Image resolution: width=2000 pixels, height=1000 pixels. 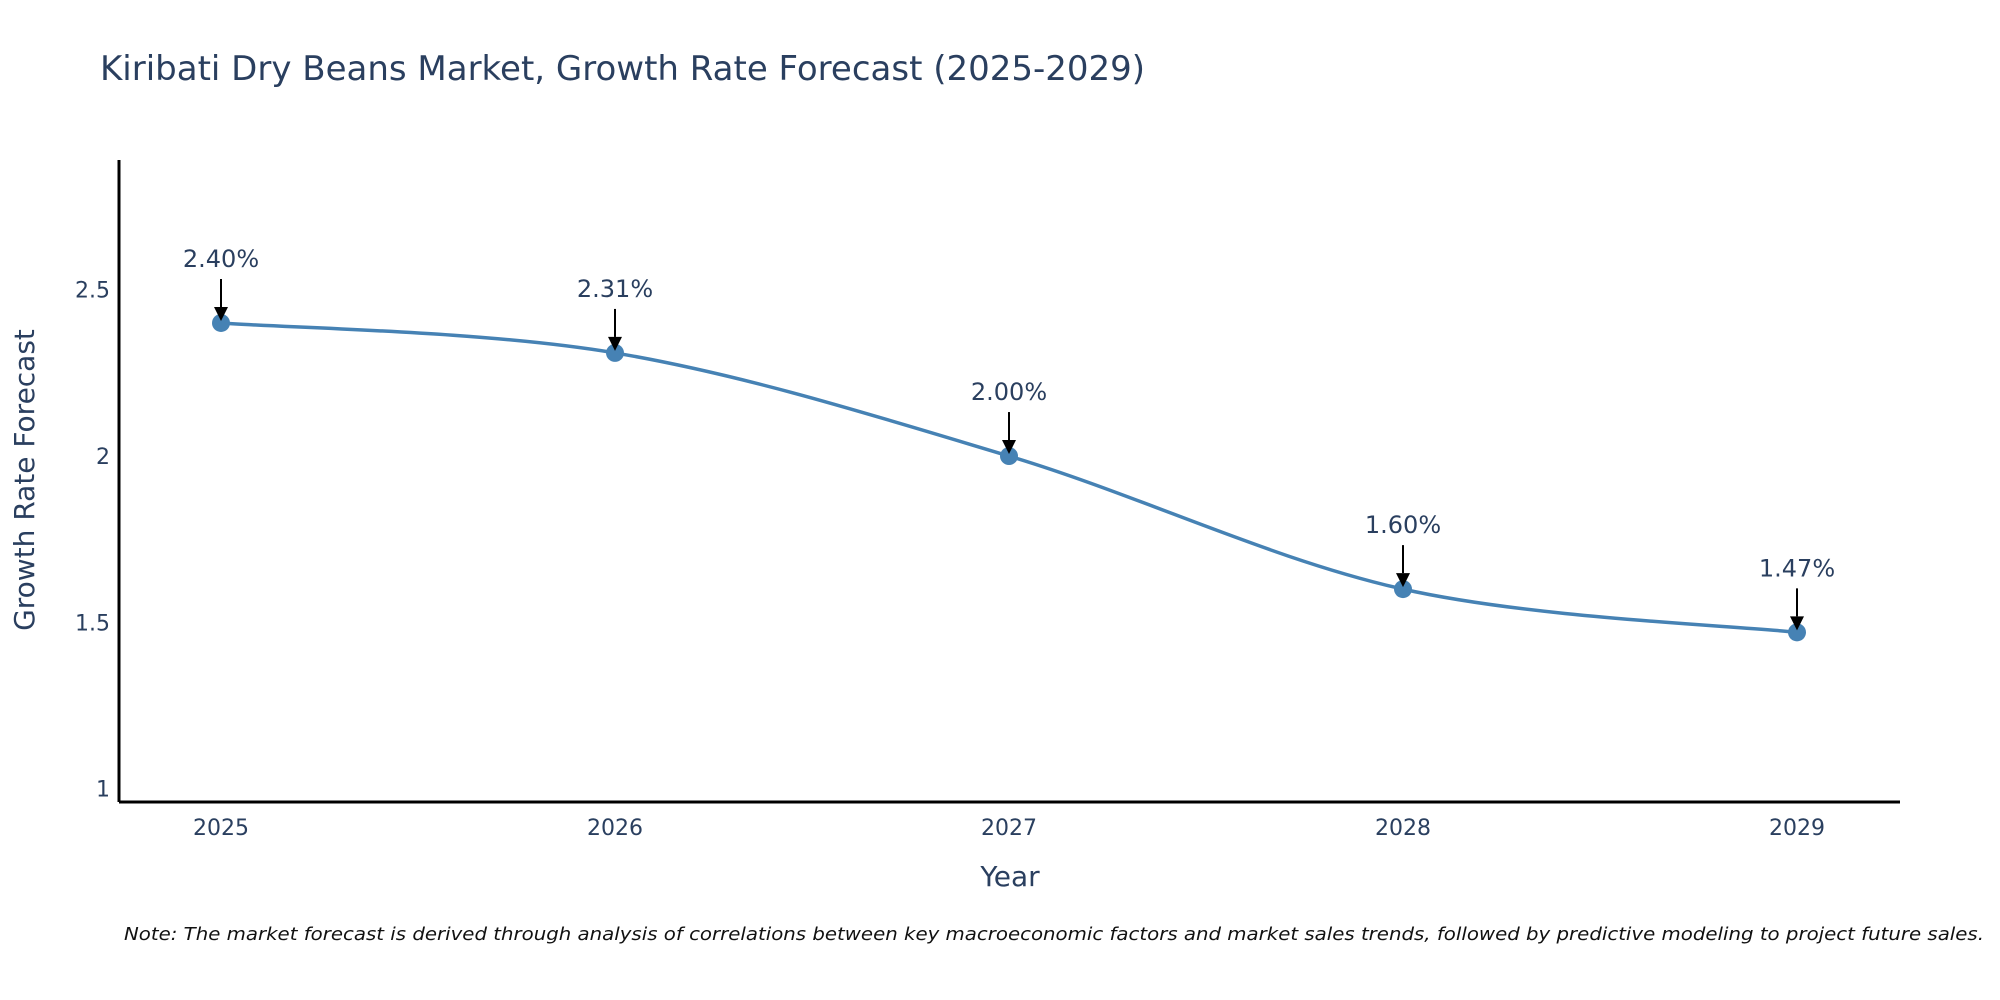 What do you see at coordinates (1009, 876) in the screenshot?
I see `x-axis-title: Year` at bounding box center [1009, 876].